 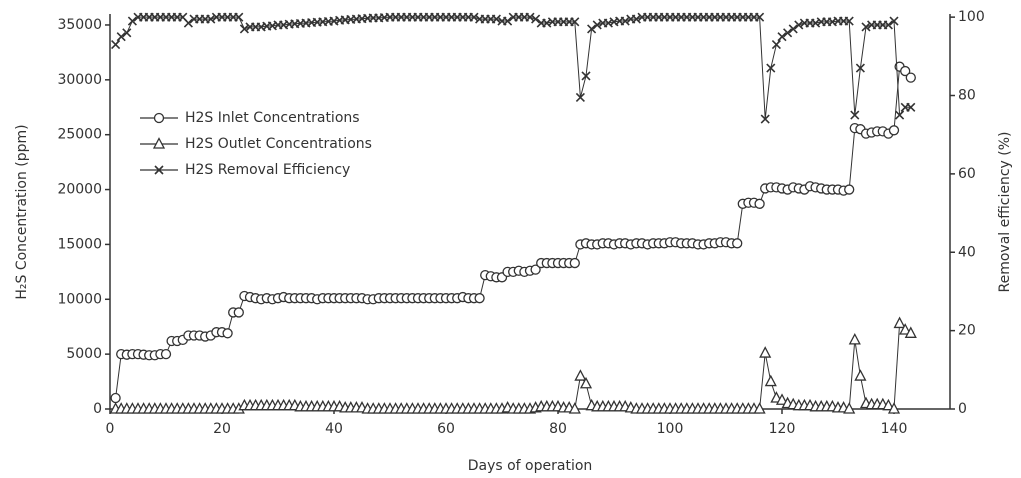 I want to click on y-tick-label: 10000, so click(x=79, y=299).